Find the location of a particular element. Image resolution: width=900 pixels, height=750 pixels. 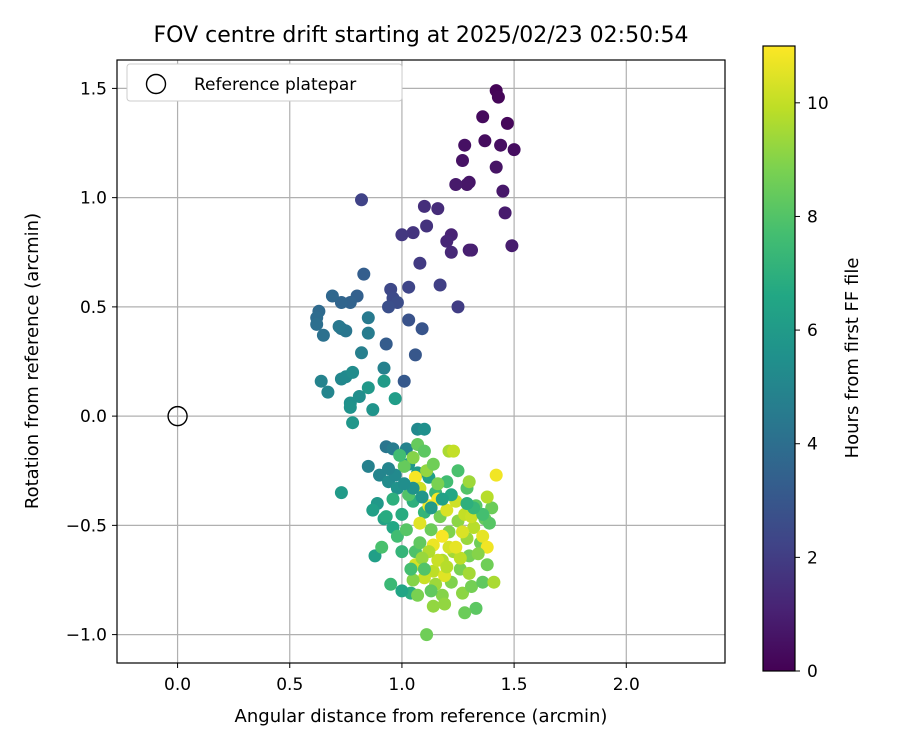

reference-platepar-circle is located at coordinates (177, 416).